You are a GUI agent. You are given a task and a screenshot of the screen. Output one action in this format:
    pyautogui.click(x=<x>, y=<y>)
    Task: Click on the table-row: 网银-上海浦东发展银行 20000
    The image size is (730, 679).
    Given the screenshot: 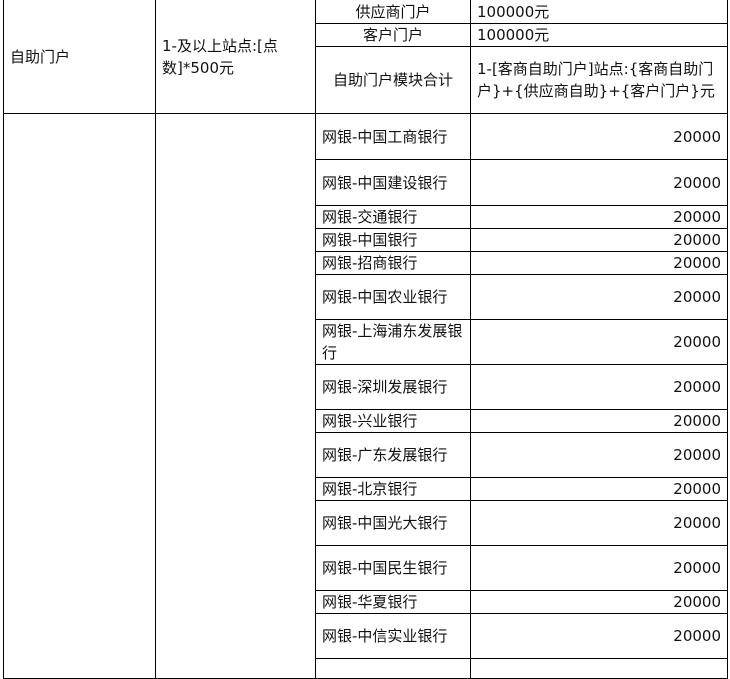 What is the action you would take?
    pyautogui.click(x=366, y=342)
    